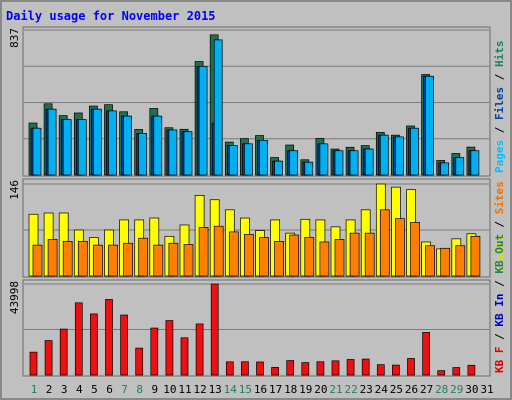  I want to click on x-tick-label: 6, so click(109, 389).